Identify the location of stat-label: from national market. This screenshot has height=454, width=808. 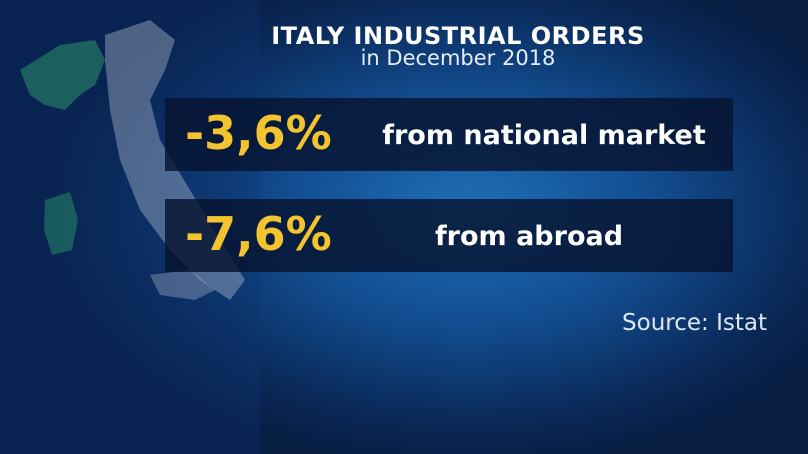
(544, 135).